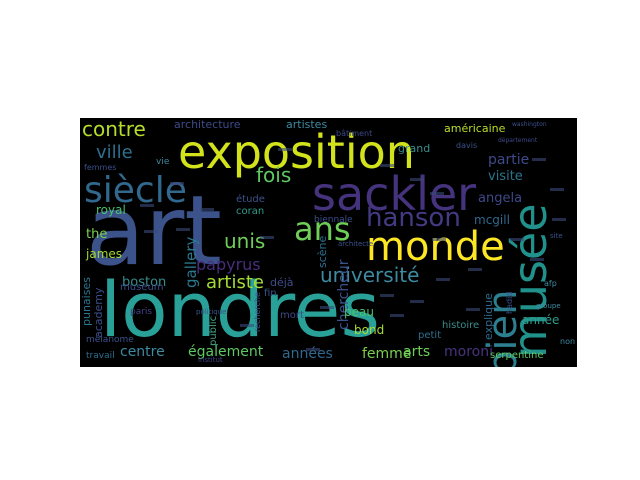  What do you see at coordinates (296, 152) in the screenshot?
I see `cloud-word: exposition` at bounding box center [296, 152].